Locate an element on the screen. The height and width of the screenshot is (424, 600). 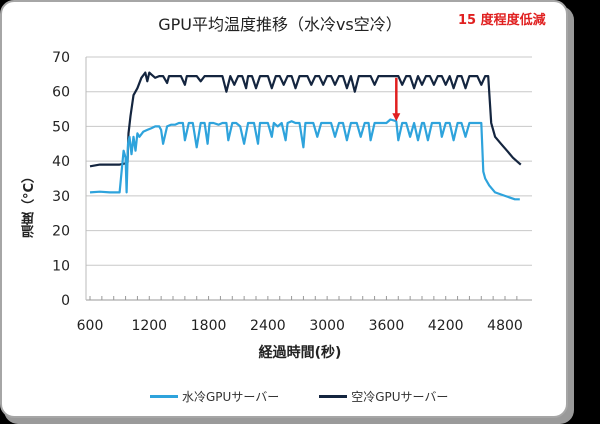
x-tick-label: 3600 is located at coordinates (387, 326).